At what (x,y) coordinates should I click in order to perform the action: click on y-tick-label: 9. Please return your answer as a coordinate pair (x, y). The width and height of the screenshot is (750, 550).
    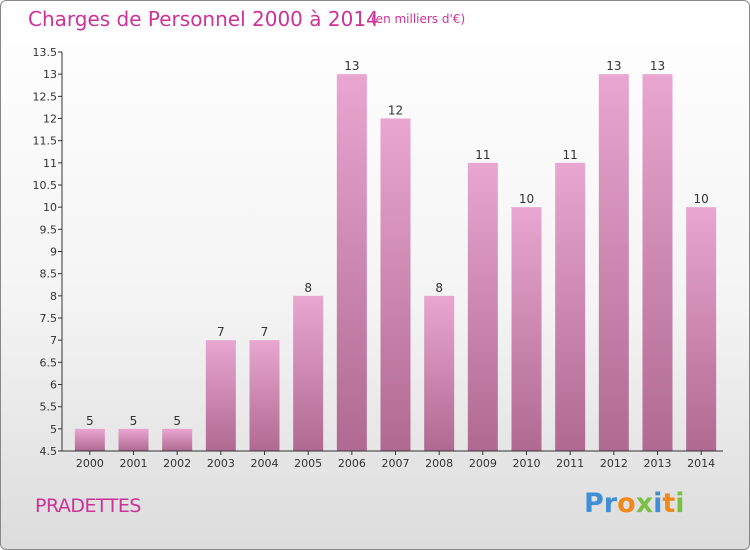
    Looking at the image, I should click on (53, 252).